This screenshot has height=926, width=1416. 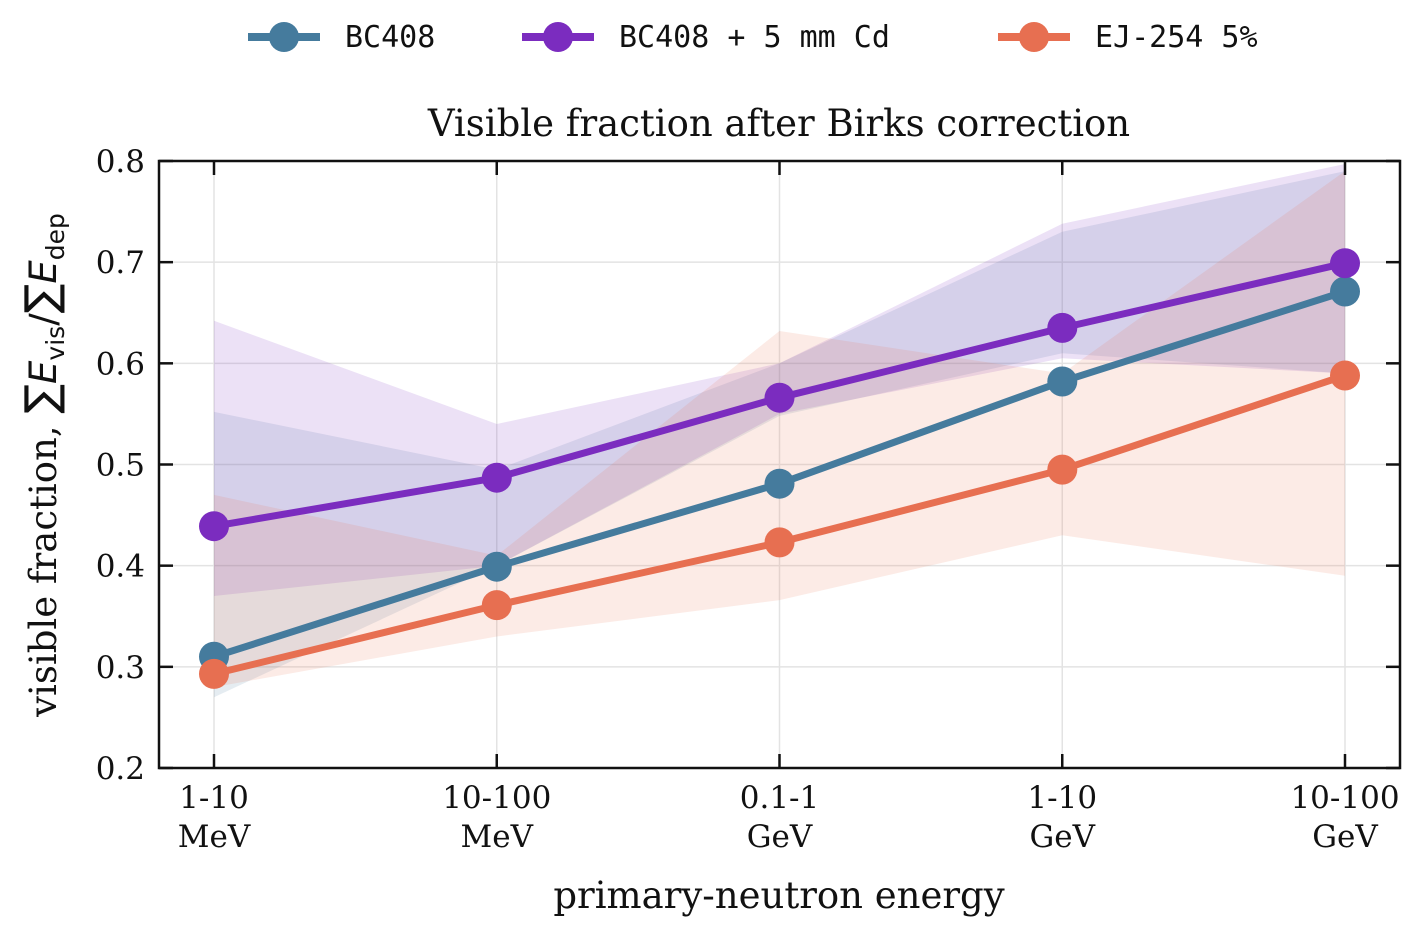 What do you see at coordinates (780, 817) in the screenshot?
I see `x-tick-label: 0.1-1 GeV` at bounding box center [780, 817].